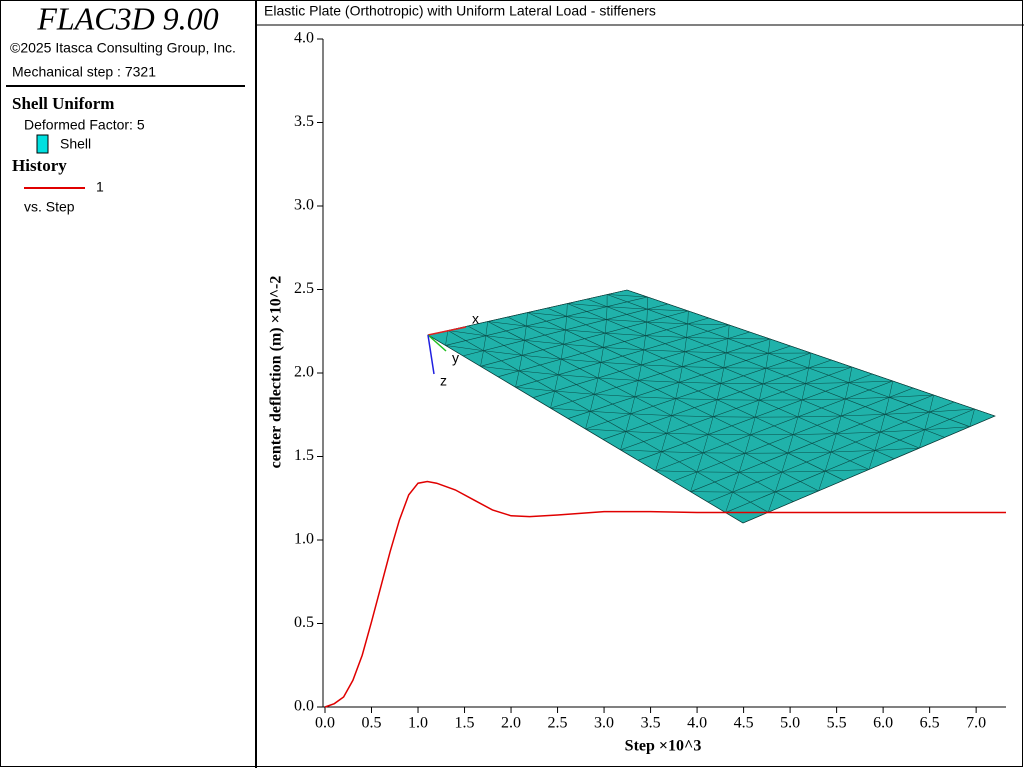  What do you see at coordinates (304, 121) in the screenshot?
I see `y-tick-label: 3.5` at bounding box center [304, 121].